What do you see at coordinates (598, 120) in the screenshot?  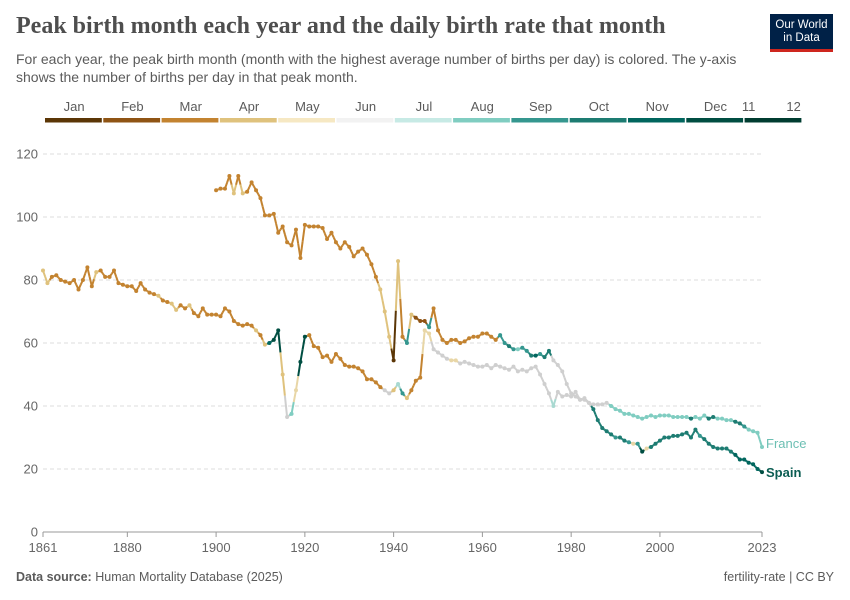 I see `legend-swatch-Oct` at bounding box center [598, 120].